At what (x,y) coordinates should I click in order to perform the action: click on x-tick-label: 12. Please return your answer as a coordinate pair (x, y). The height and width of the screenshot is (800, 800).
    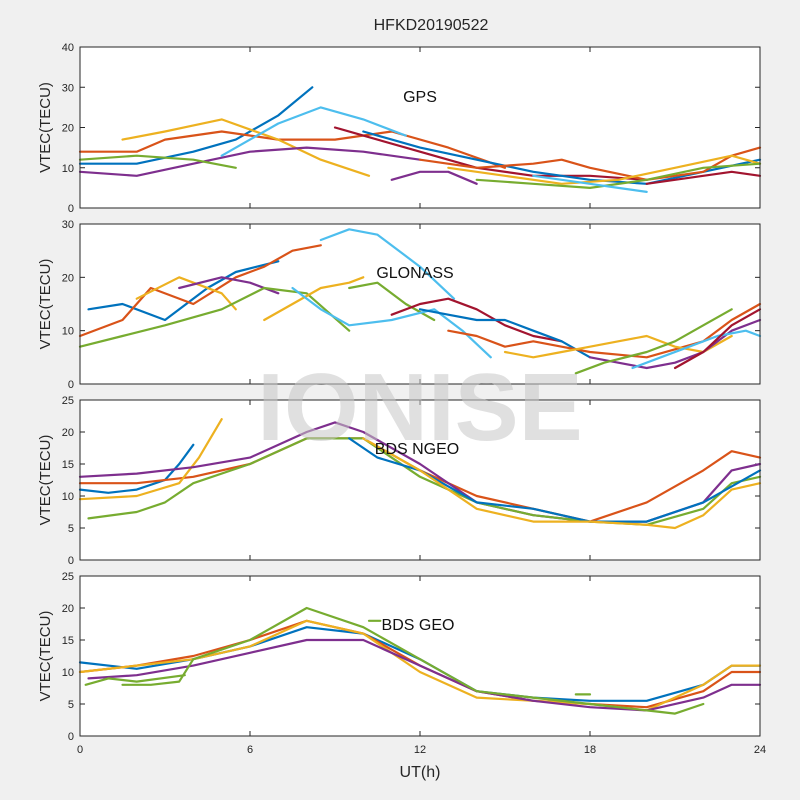
    Looking at the image, I should click on (420, 750).